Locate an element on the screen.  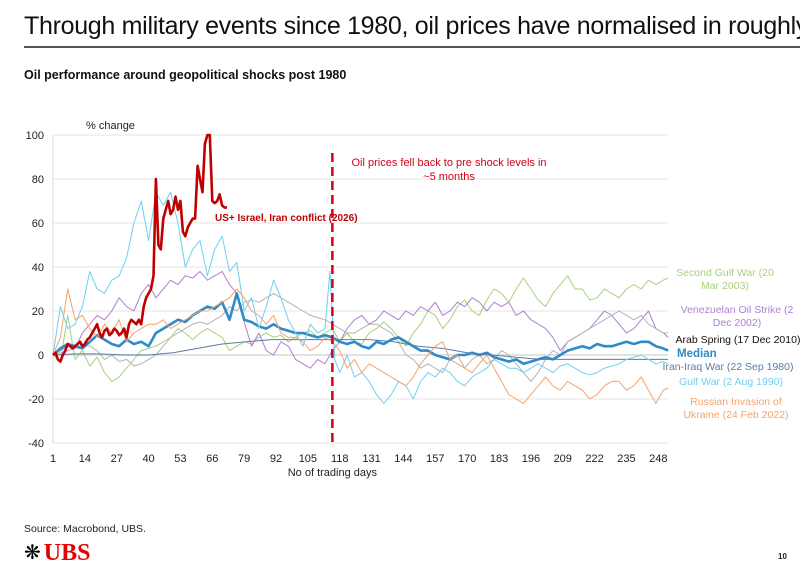
series-line-iran-iraq-war-22-sep-1980 is located at coordinates (360, 349).